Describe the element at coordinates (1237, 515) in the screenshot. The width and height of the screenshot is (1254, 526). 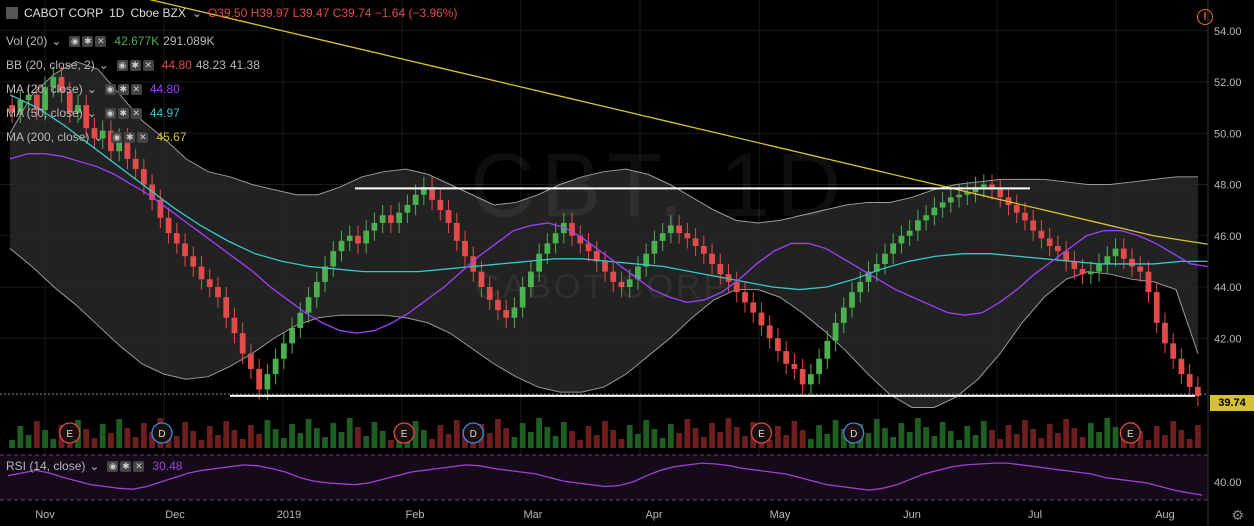
I see `gear-icon: ⚙` at that location.